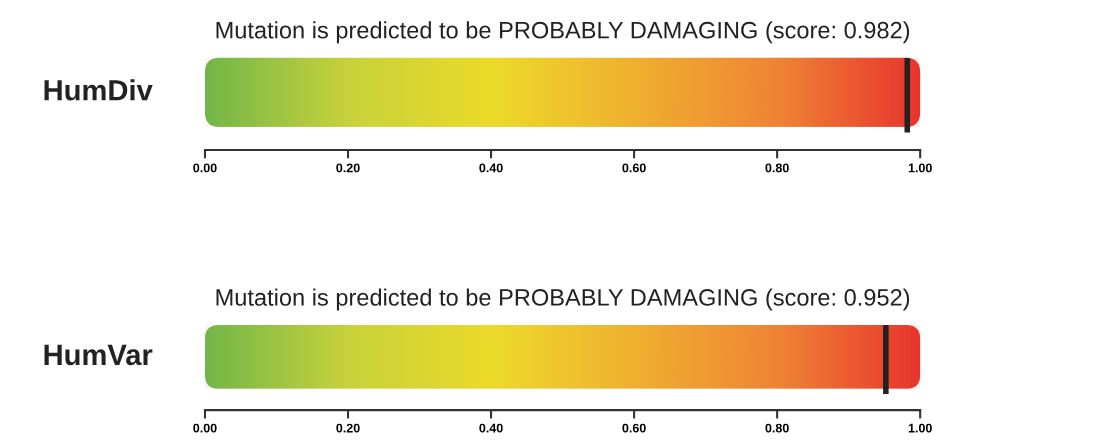 This screenshot has width=1102, height=441. What do you see at coordinates (563, 299) in the screenshot?
I see `chart-title: Mutation is predicted to be PROBABLY DAMAGING (score: 0.952)` at bounding box center [563, 299].